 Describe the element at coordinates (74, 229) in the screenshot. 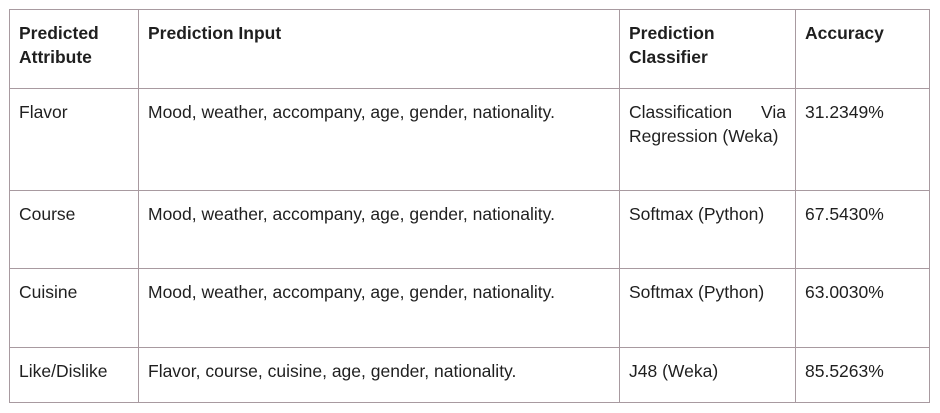

I see `cell-attribute: Course` at that location.